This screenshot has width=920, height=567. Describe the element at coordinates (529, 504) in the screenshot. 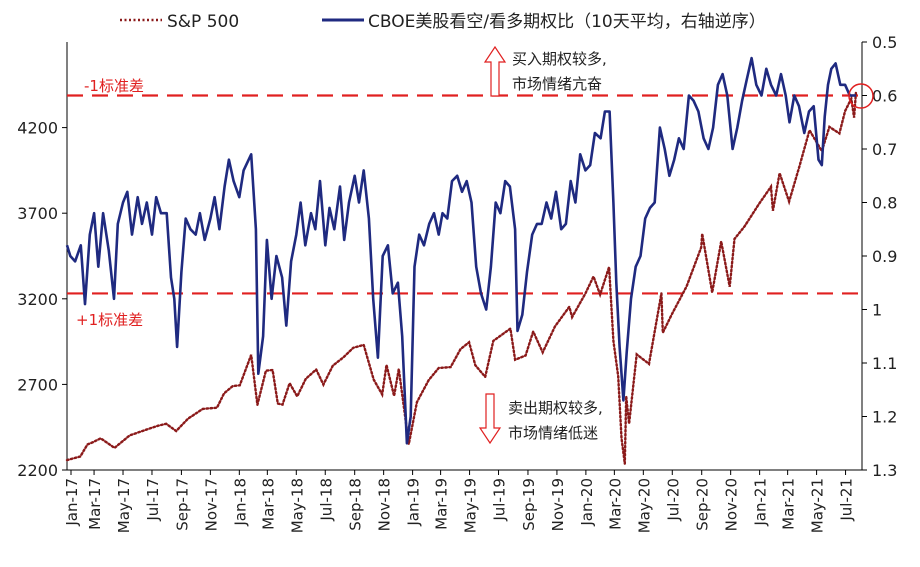

I see `x-tick-label: Sep-19` at that location.